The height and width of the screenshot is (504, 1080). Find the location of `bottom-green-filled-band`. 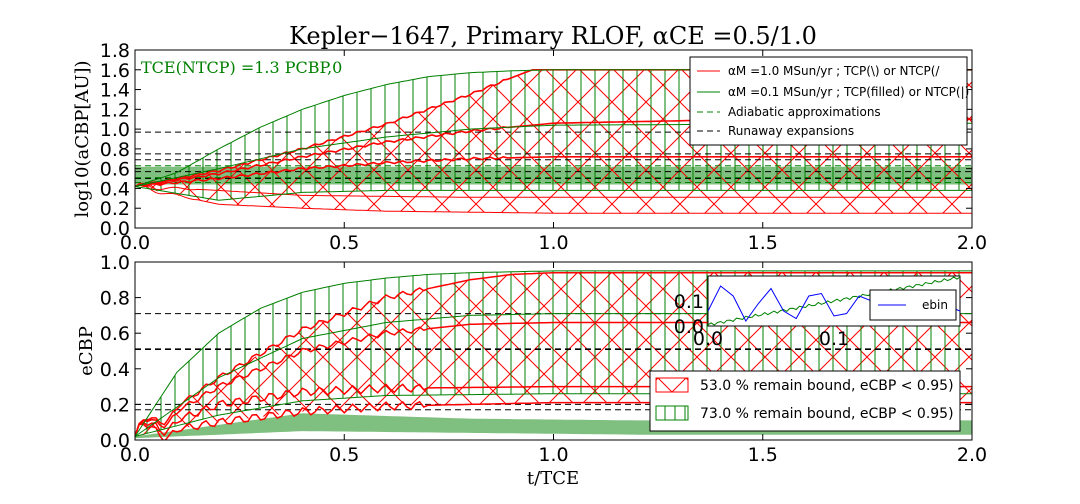

bottom-green-filled-band is located at coordinates (553, 426).